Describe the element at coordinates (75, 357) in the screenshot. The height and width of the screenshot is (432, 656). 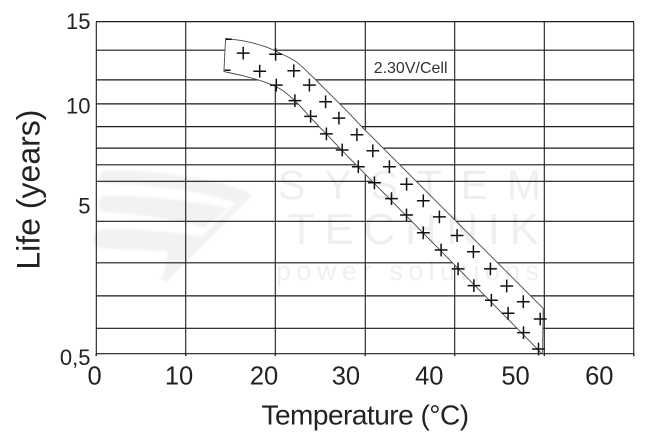
I see `svg-text: 0,5` at that location.